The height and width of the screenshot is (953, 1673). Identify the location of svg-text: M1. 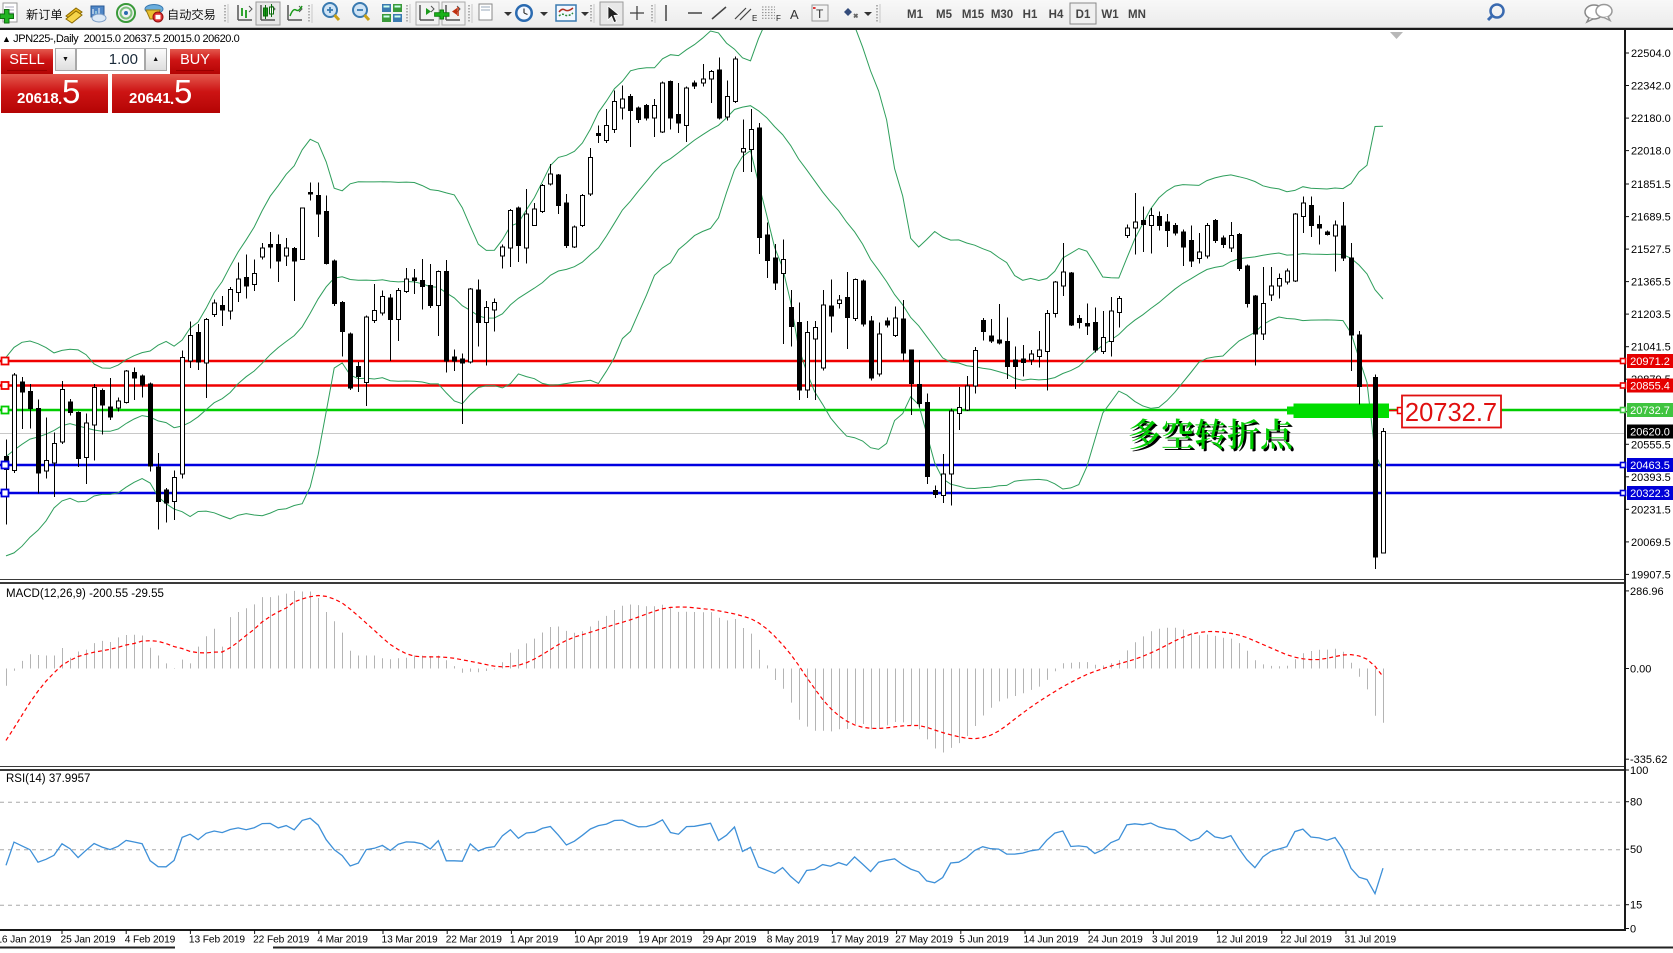
(915, 15).